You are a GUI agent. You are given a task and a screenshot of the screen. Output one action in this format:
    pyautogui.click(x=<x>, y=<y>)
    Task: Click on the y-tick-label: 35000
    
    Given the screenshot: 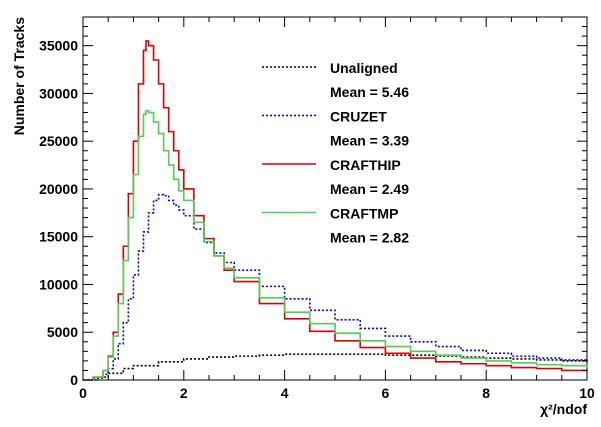 What is the action you would take?
    pyautogui.click(x=58, y=46)
    